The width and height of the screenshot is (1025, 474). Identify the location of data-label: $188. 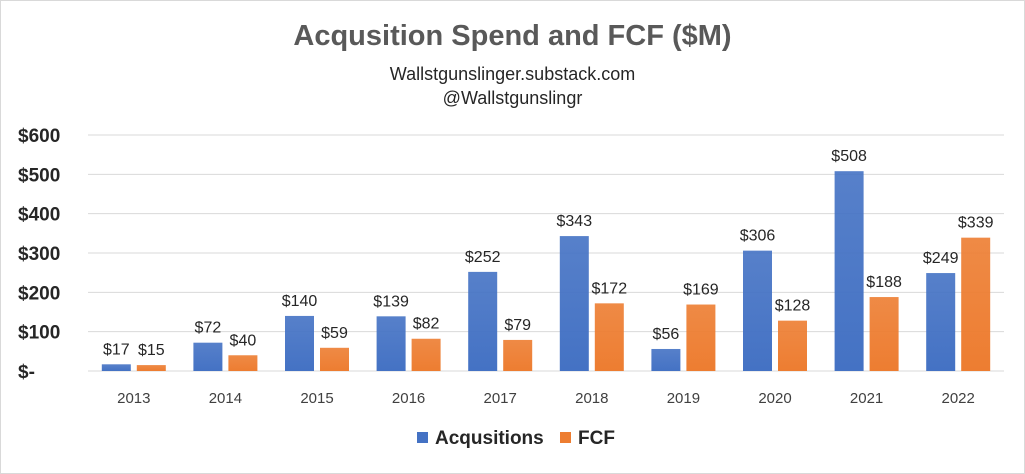
(884, 282).